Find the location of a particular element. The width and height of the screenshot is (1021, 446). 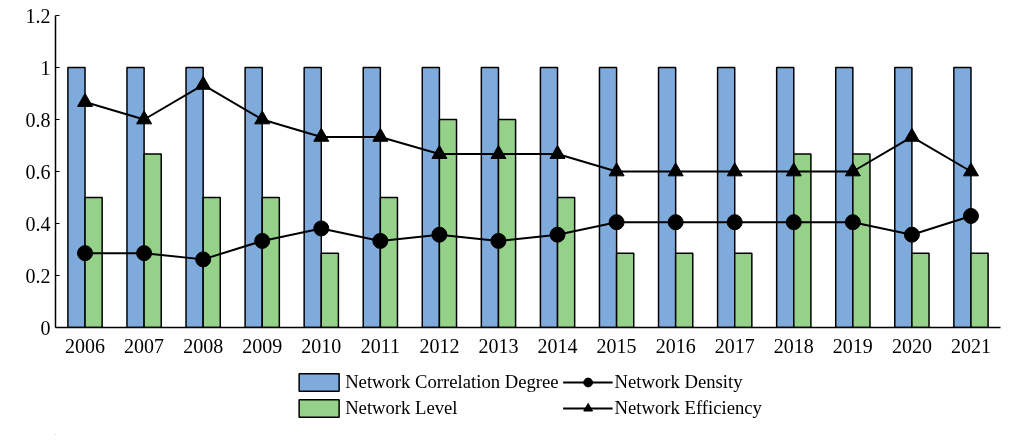

x-tick-label: 2015 is located at coordinates (616, 345).